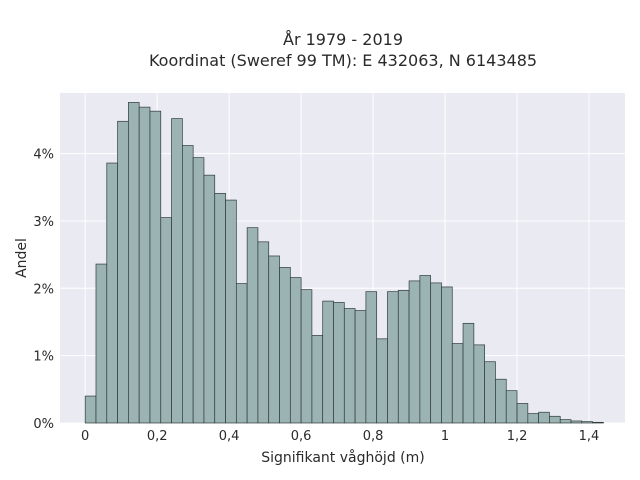 This screenshot has width=640, height=480. What do you see at coordinates (343, 39) in the screenshot?
I see `chart-title: År 1979 - 2019` at bounding box center [343, 39].